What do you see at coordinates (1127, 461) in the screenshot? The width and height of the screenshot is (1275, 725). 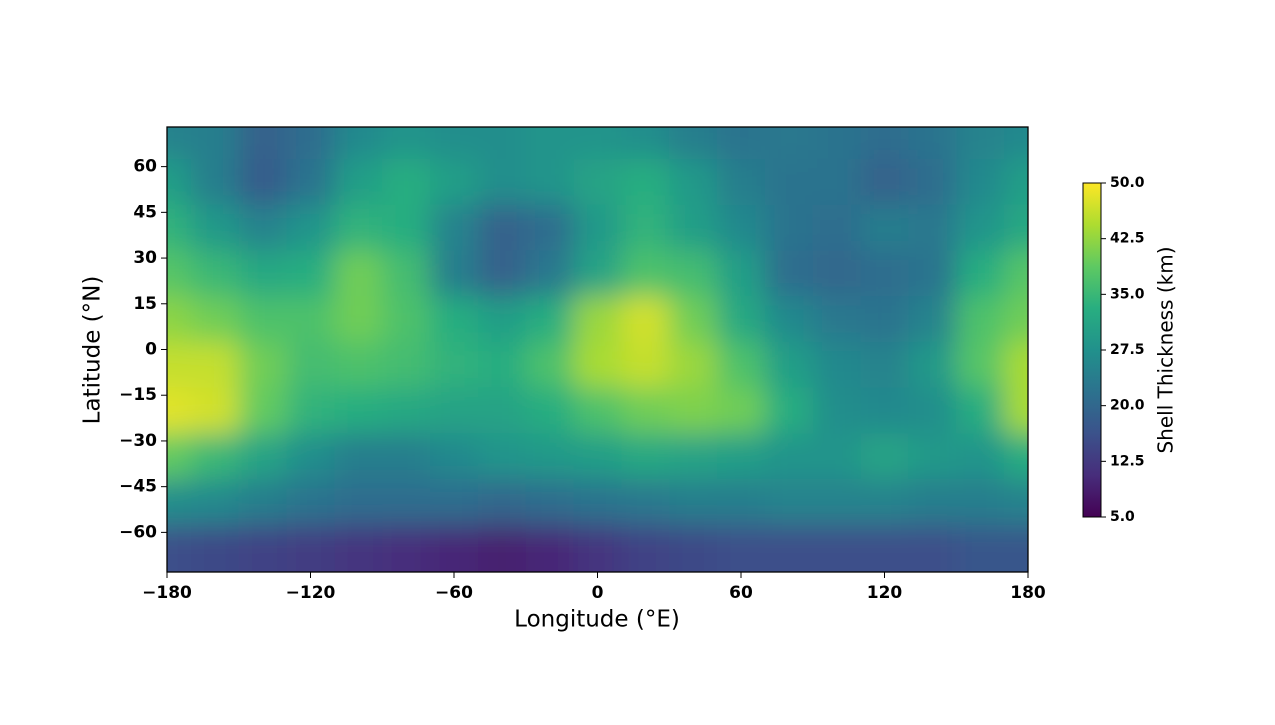 I see `colorbar-tick-label: 12.5` at bounding box center [1127, 461].